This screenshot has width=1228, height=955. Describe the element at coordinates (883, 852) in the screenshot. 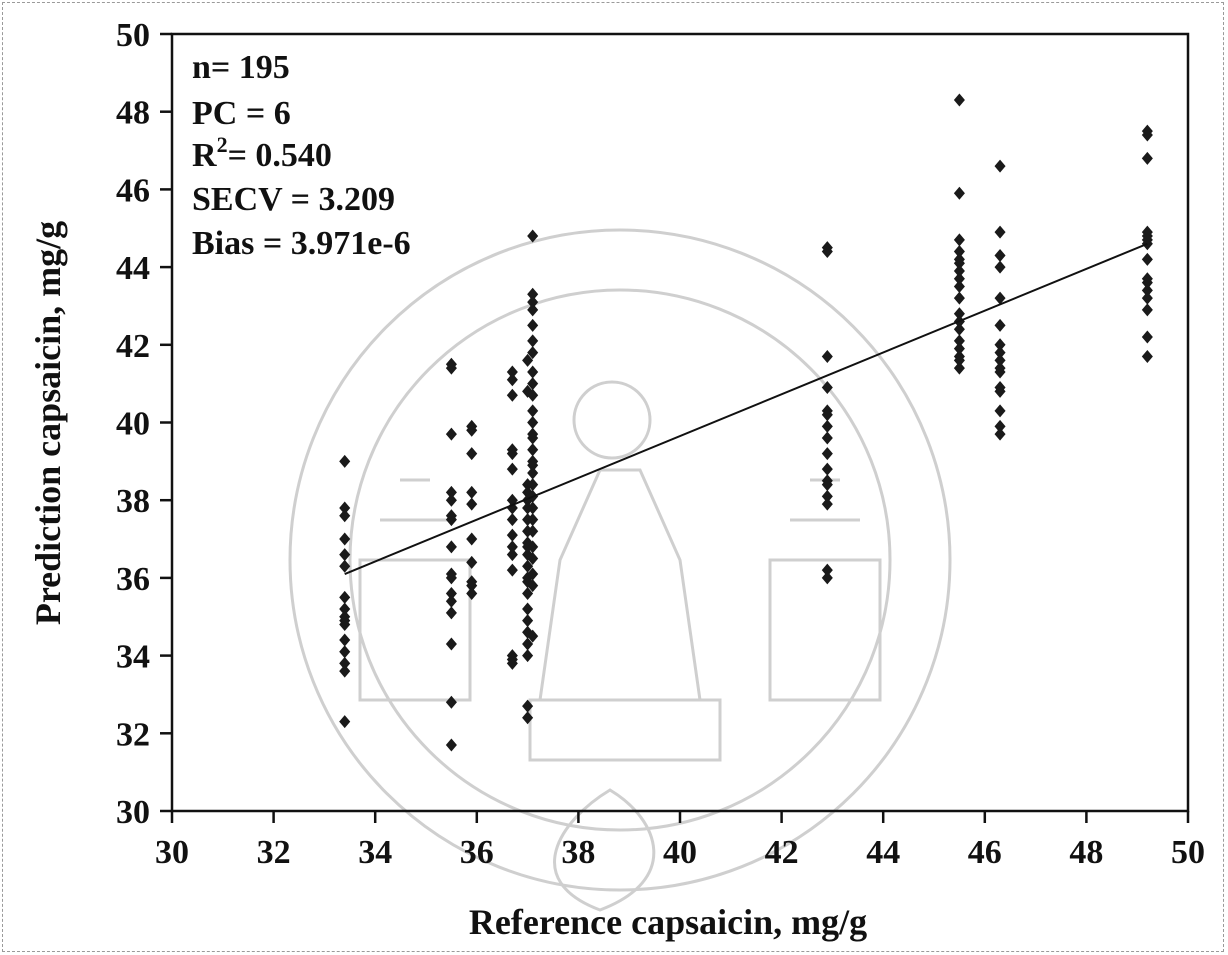

I see `x-tick-label: 44` at that location.